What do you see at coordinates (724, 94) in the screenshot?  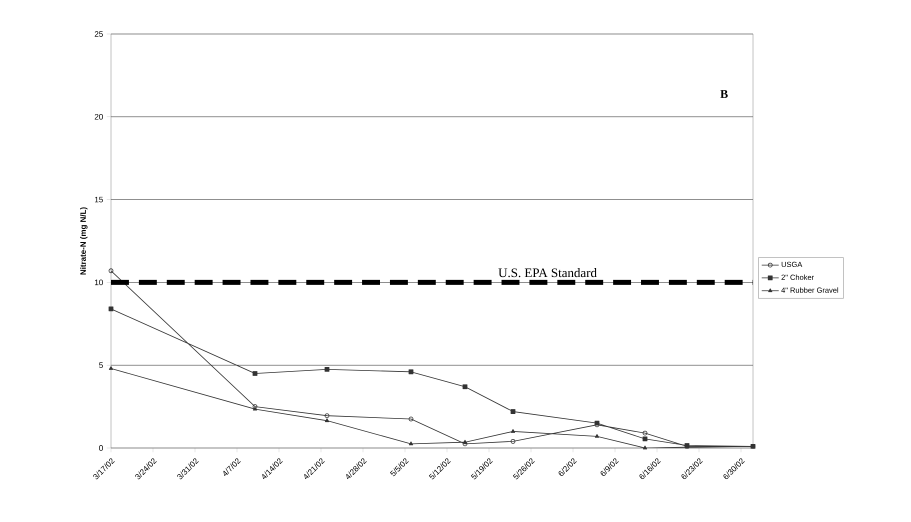 I see `annotation: B` at bounding box center [724, 94].